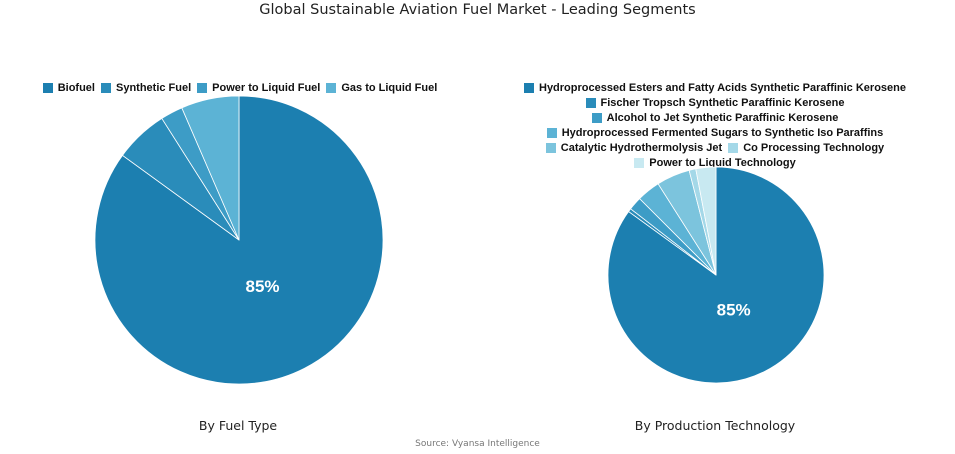 Image resolution: width=955 pixels, height=454 pixels. Describe the element at coordinates (76, 87) in the screenshot. I see `legend-label: Biofuel` at that location.